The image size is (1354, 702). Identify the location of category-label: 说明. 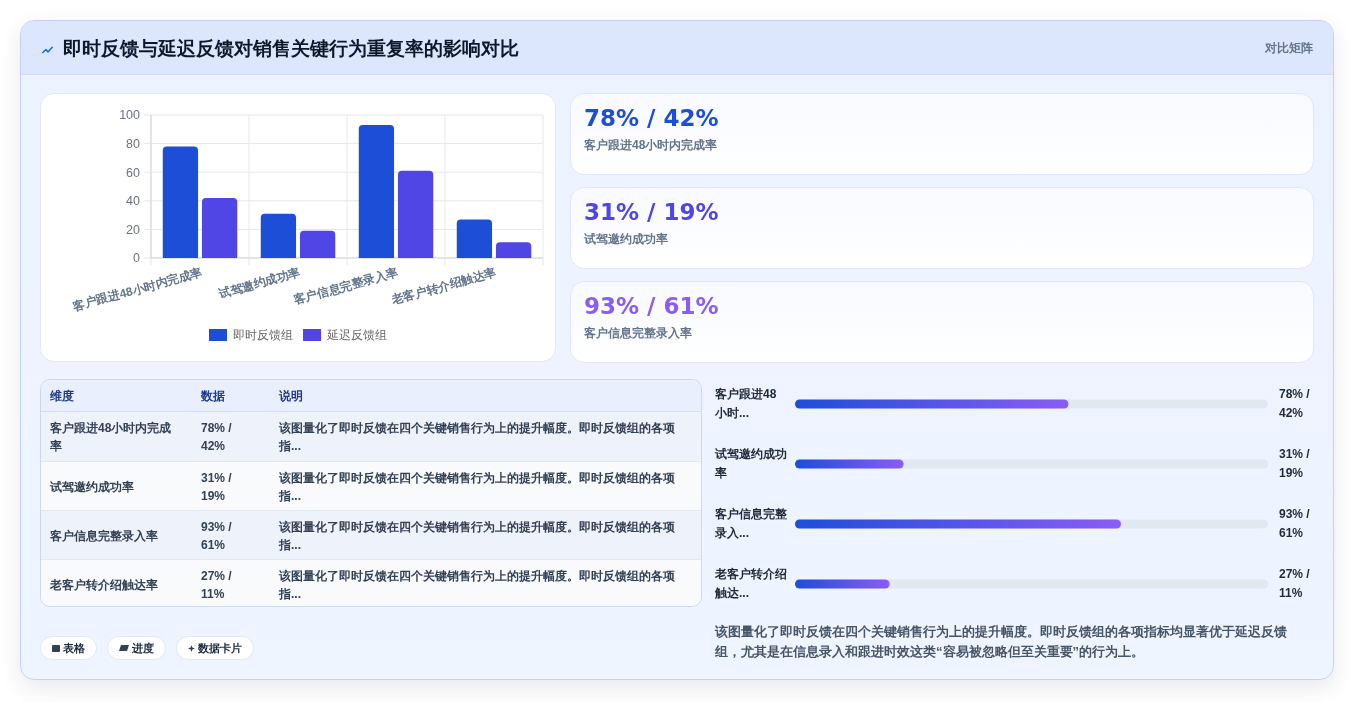
(291, 396).